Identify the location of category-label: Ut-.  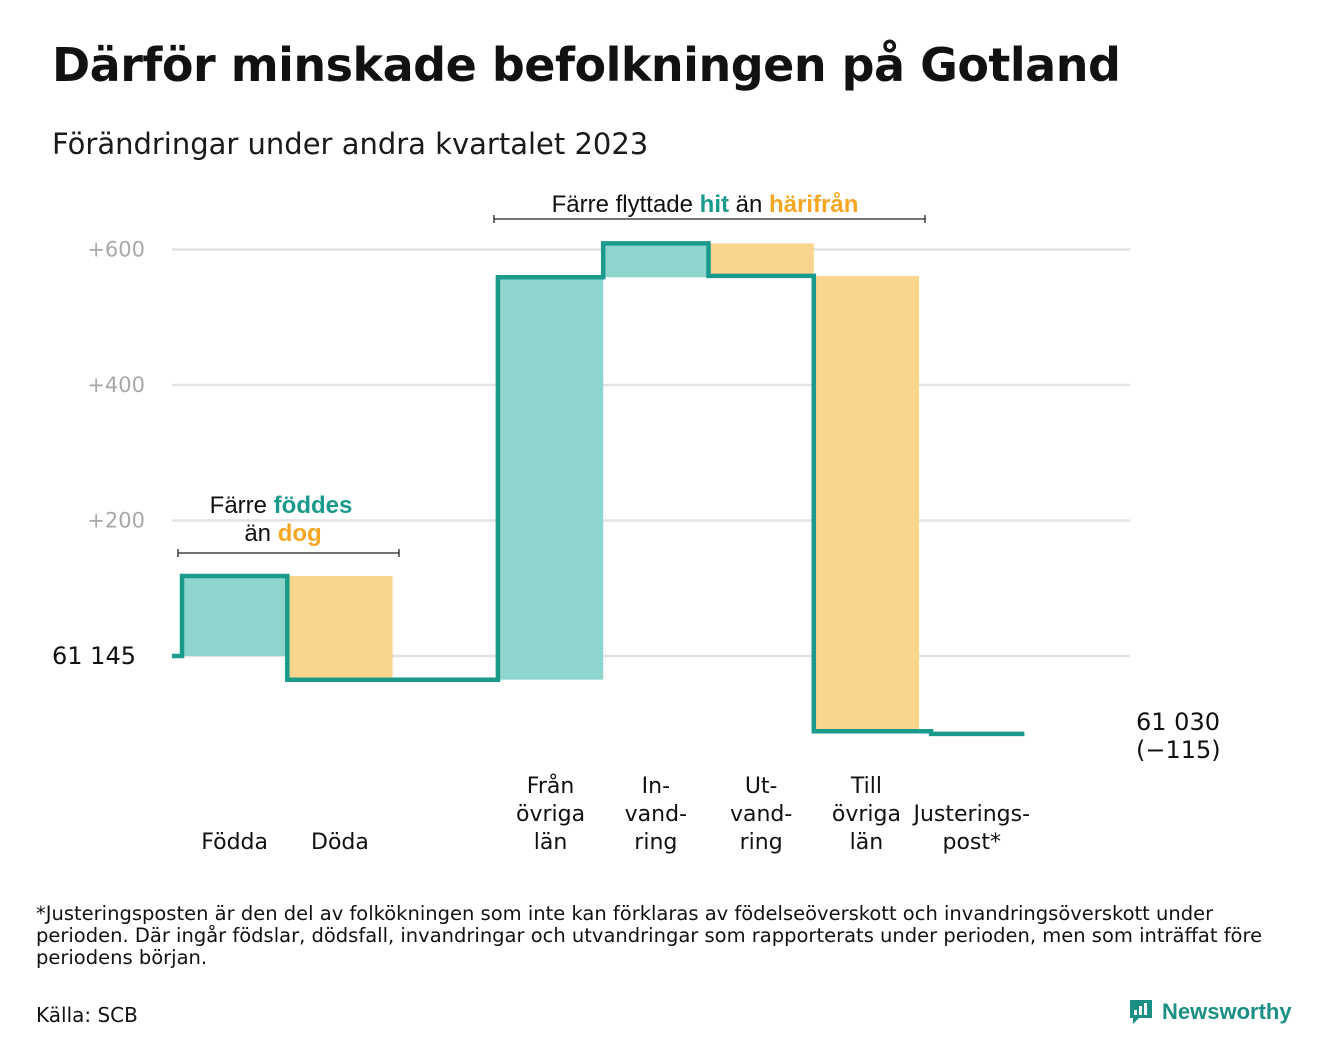
(761, 786).